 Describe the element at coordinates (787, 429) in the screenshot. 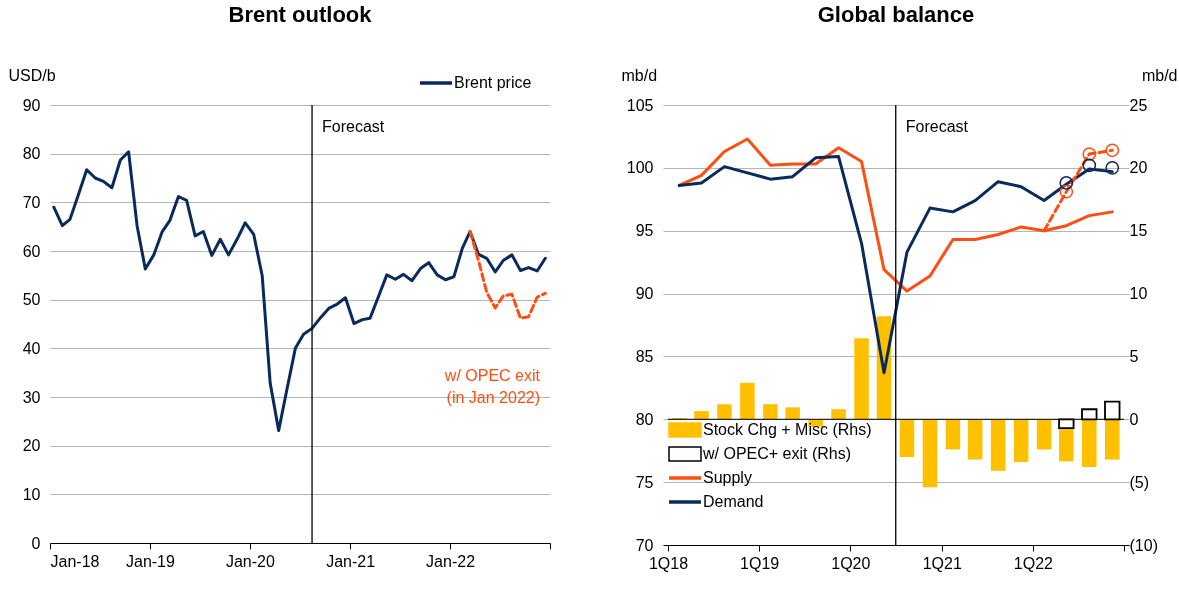

I see `legend-label: Stock Chg + Misc (Rhs)` at that location.